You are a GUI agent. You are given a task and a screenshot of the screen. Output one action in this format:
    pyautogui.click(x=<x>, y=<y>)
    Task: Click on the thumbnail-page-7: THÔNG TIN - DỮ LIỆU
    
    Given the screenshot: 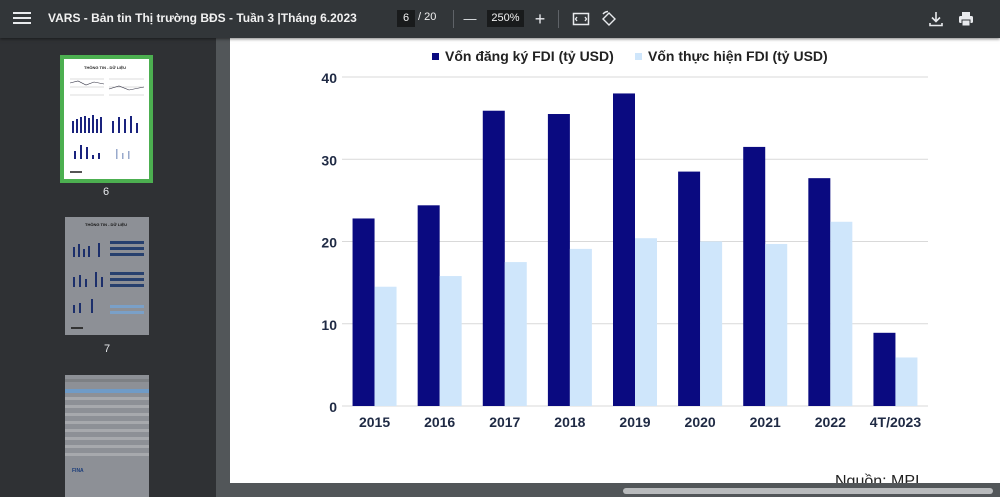 What is the action you would take?
    pyautogui.click(x=107, y=276)
    